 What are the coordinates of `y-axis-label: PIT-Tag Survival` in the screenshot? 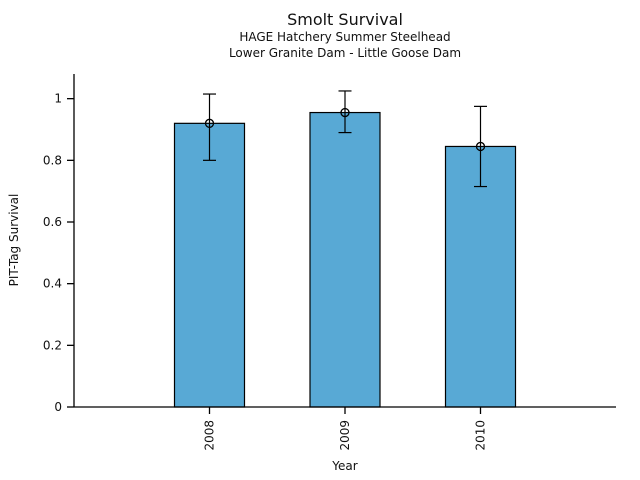 It's located at (14, 240).